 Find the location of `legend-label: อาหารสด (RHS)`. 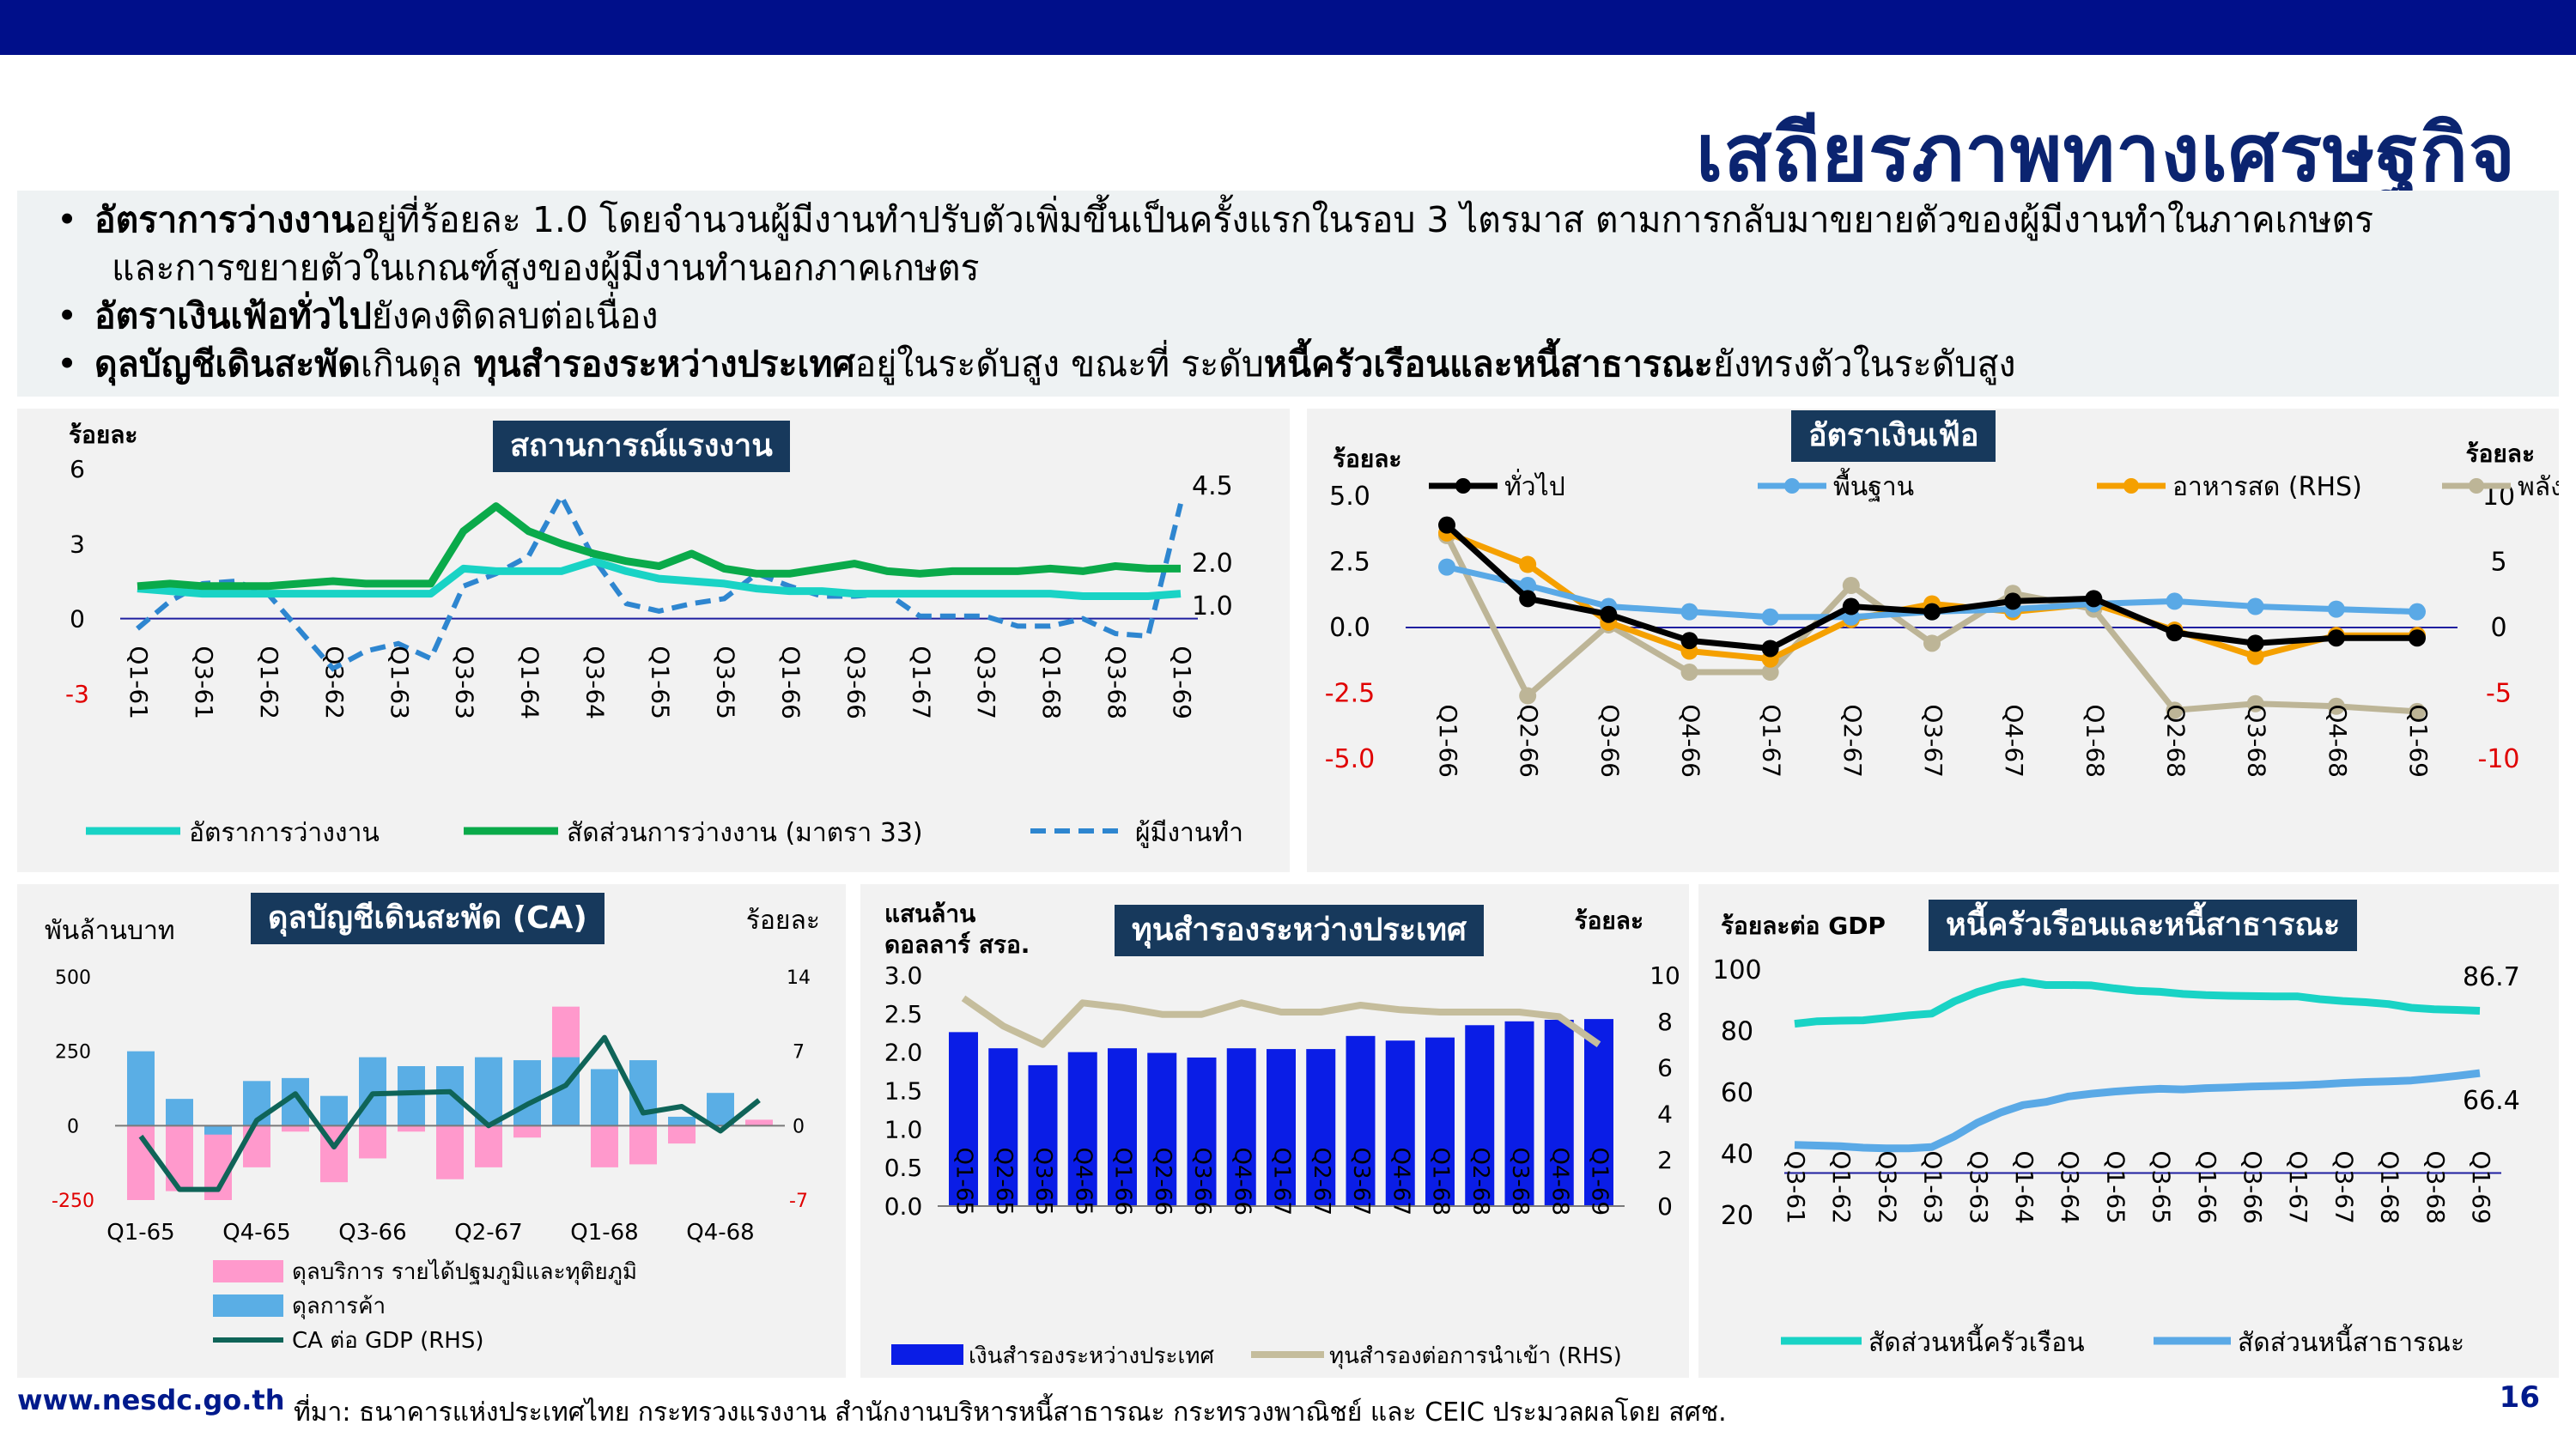

legend-label: อาหารสด (RHS) is located at coordinates (2267, 487).